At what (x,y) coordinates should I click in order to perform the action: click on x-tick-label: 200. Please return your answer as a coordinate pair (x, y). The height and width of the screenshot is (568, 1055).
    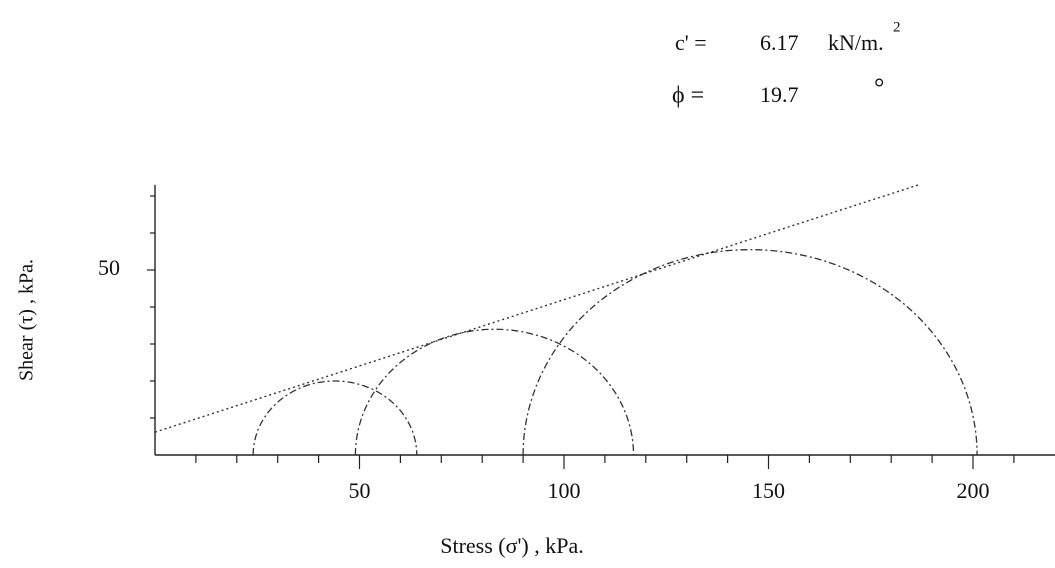
    Looking at the image, I should click on (973, 490).